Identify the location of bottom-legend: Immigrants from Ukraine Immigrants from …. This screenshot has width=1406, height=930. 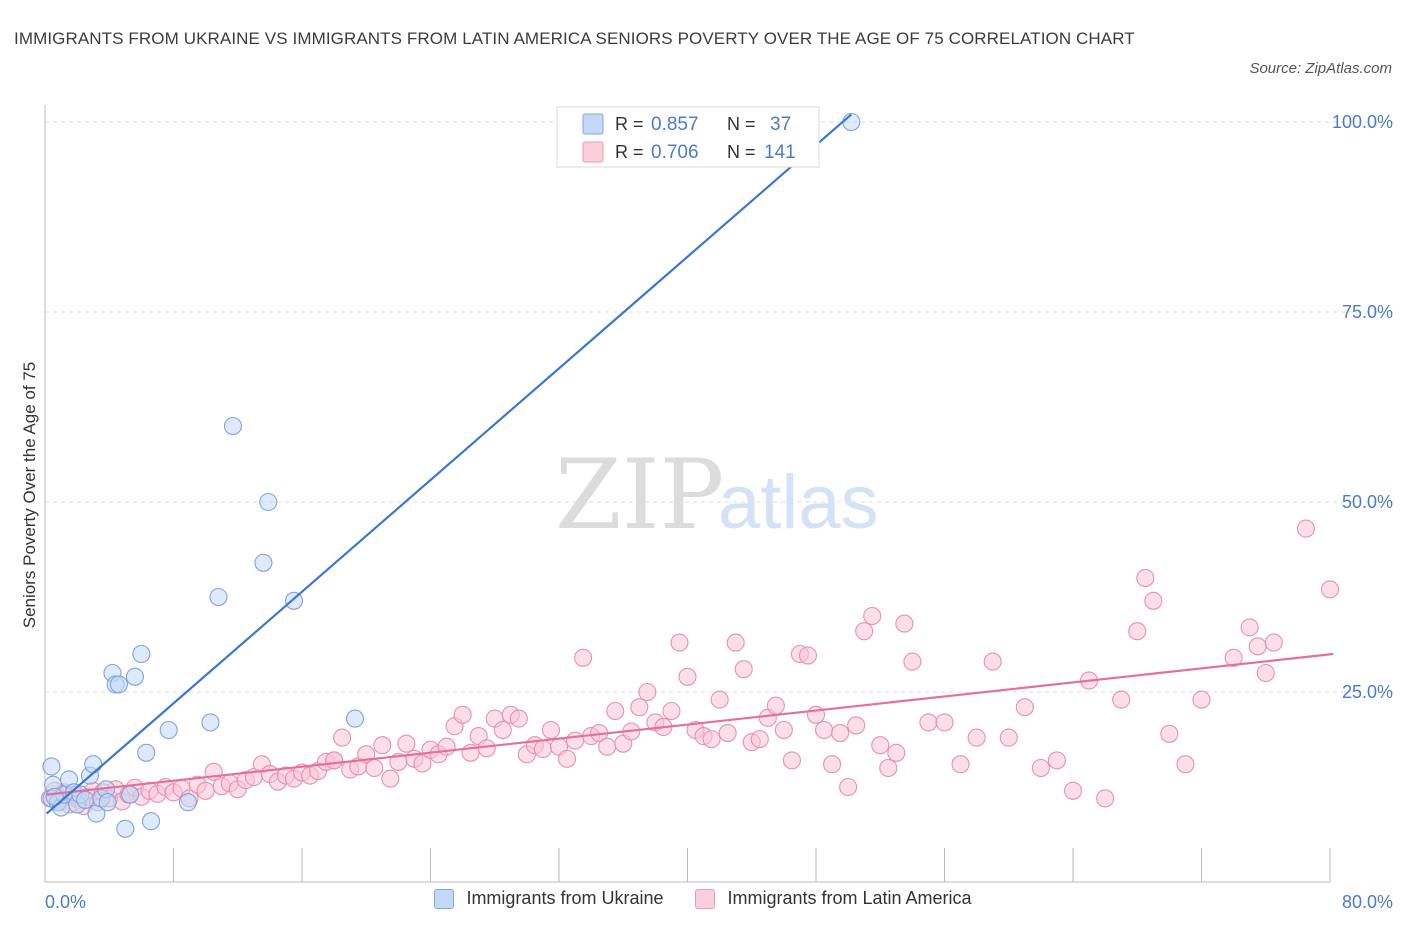
(703, 898).